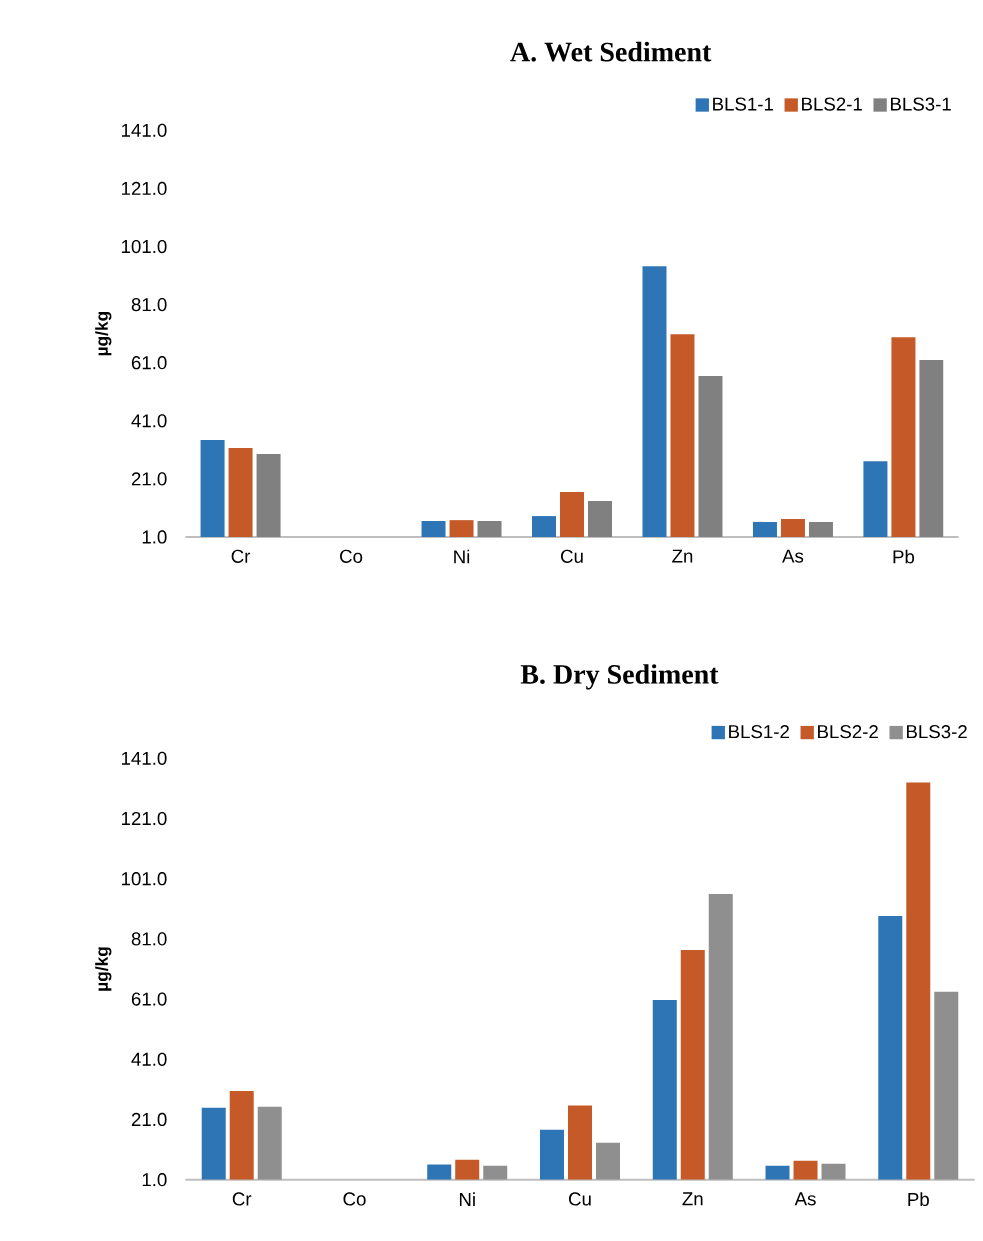 Image resolution: width=983 pixels, height=1241 pixels. I want to click on legend-label: BLS3-1, so click(921, 104).